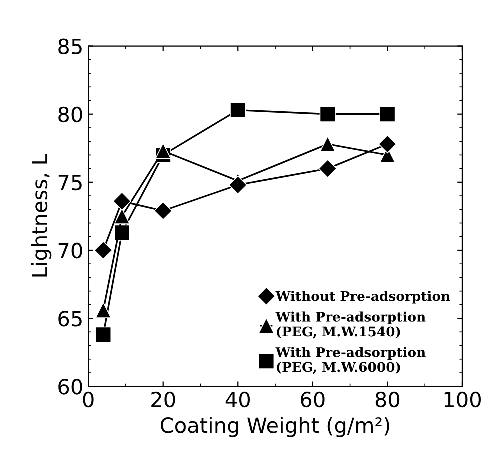 The width and height of the screenshot is (492, 463). Describe the element at coordinates (70, 250) in the screenshot. I see `y-tick-label: 70` at that location.